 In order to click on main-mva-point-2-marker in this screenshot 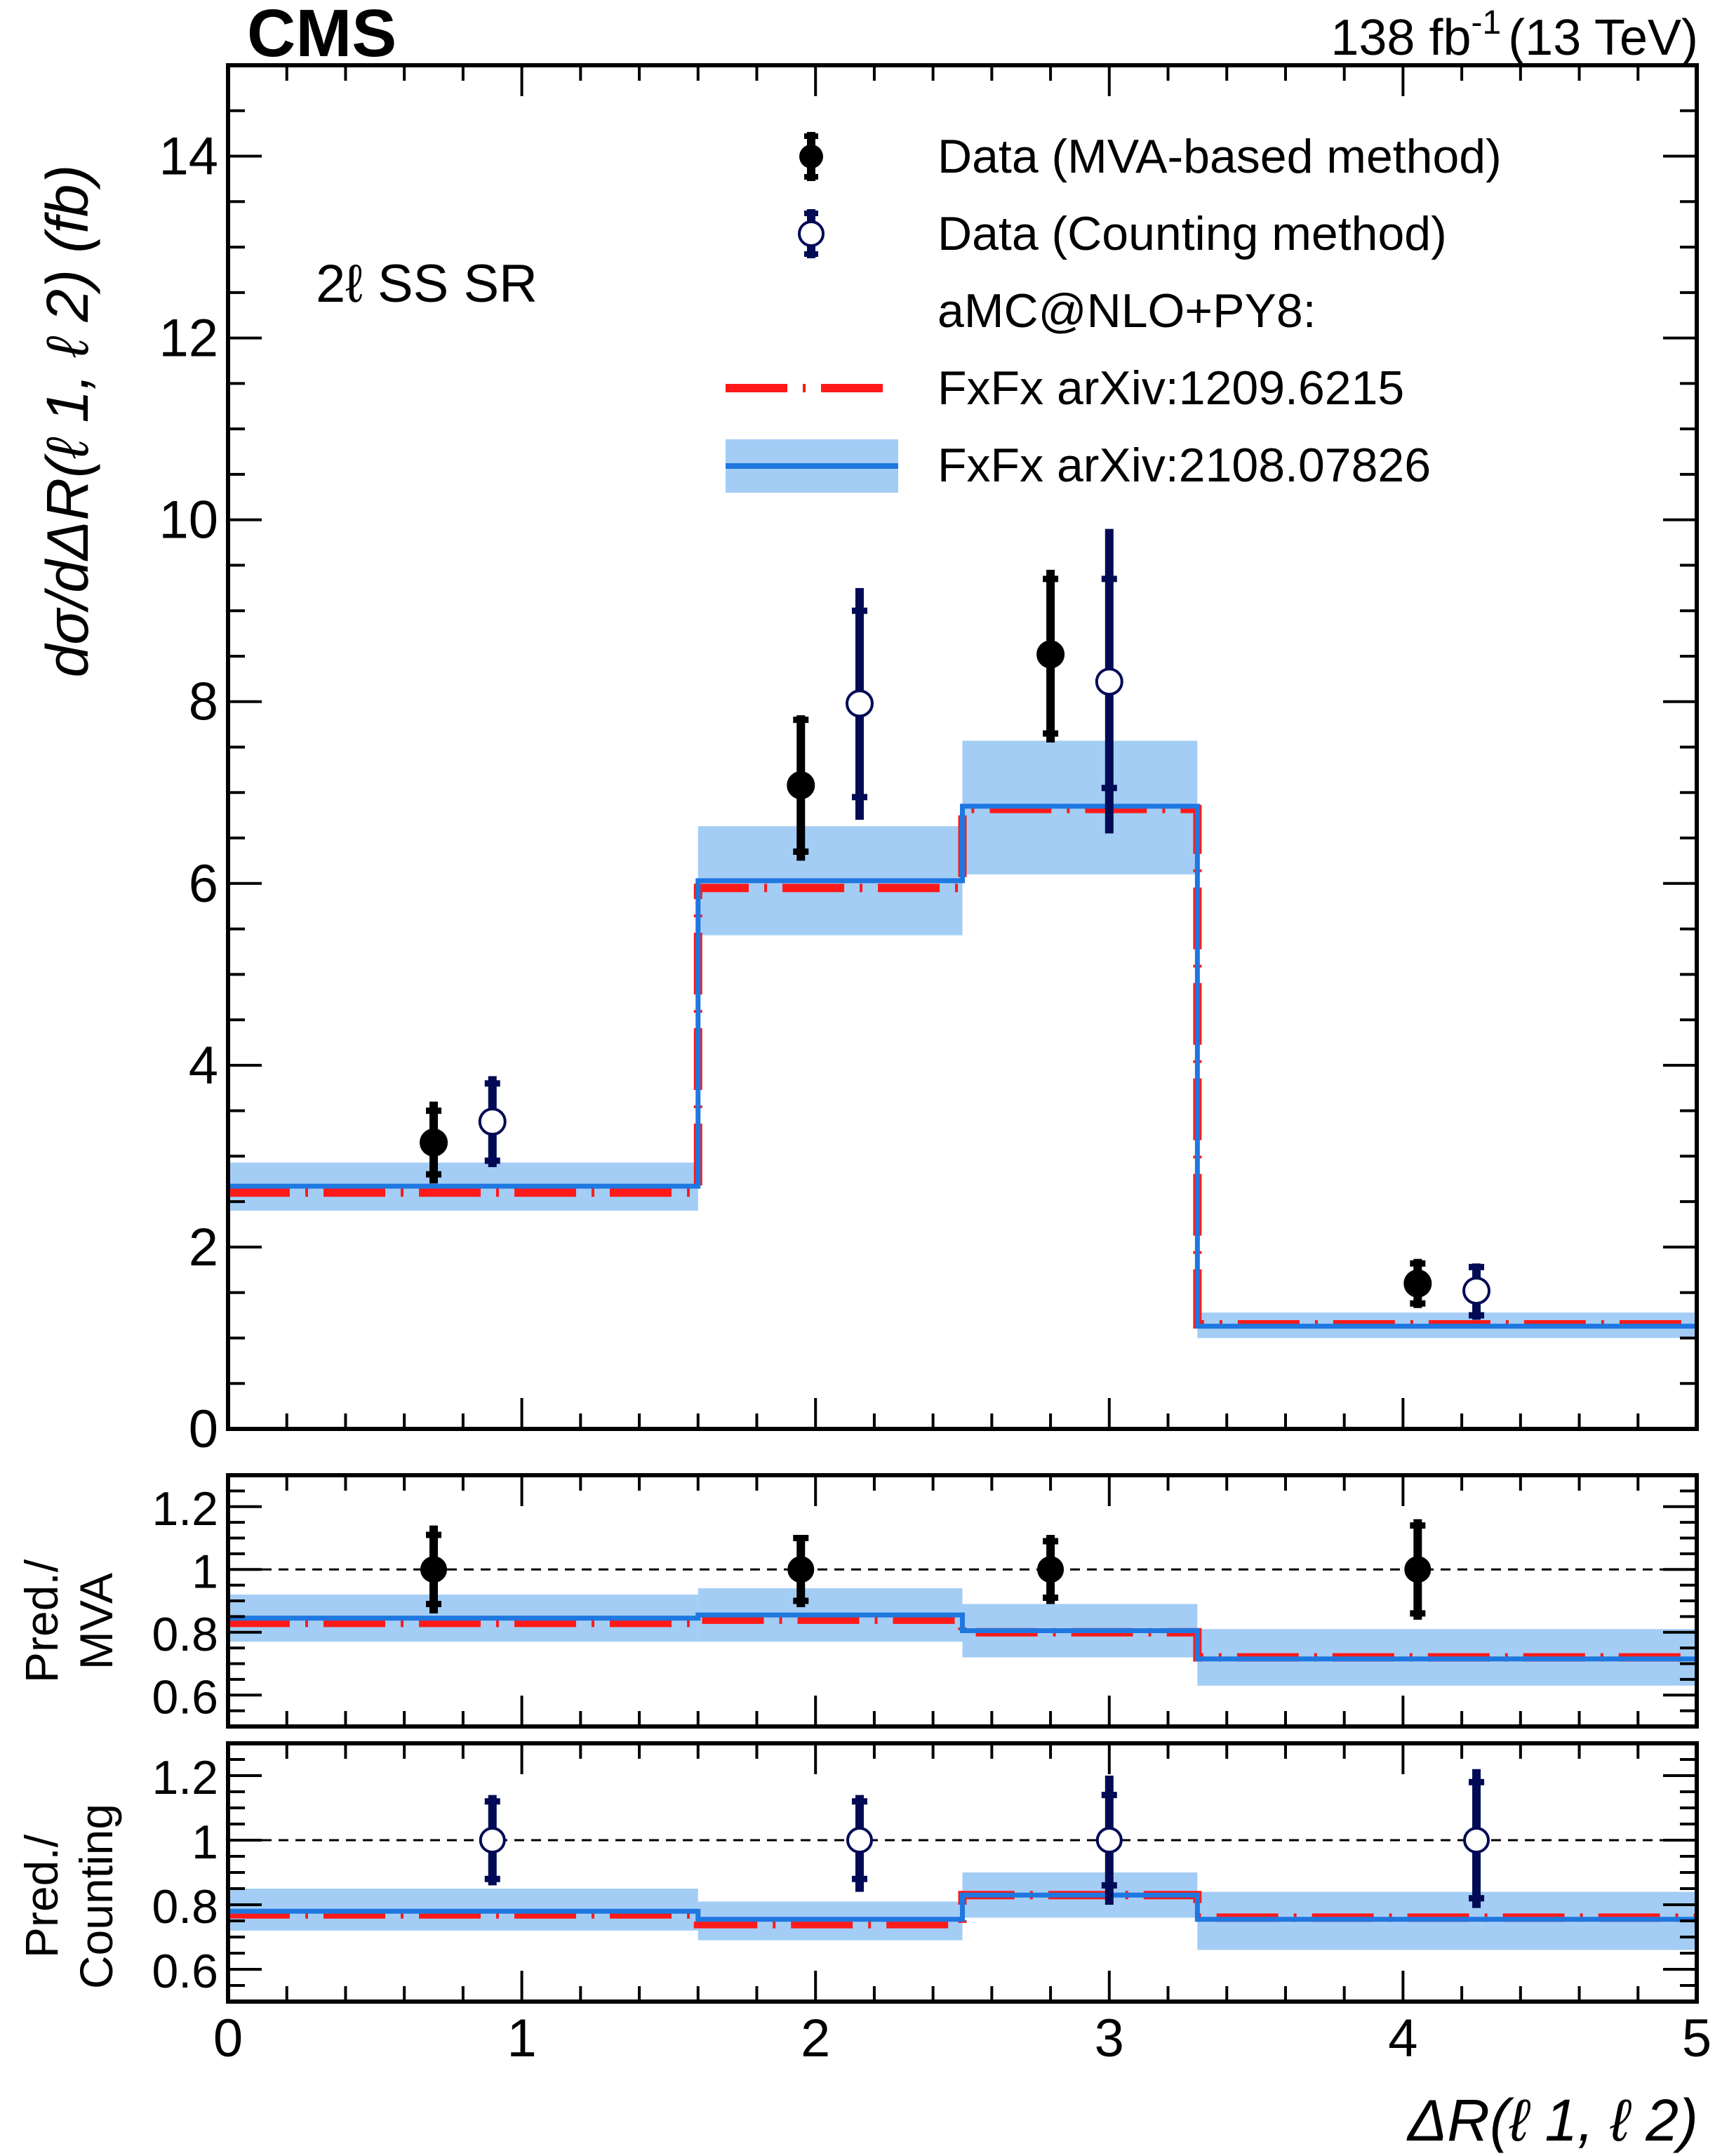, I will do `click(801, 785)`.